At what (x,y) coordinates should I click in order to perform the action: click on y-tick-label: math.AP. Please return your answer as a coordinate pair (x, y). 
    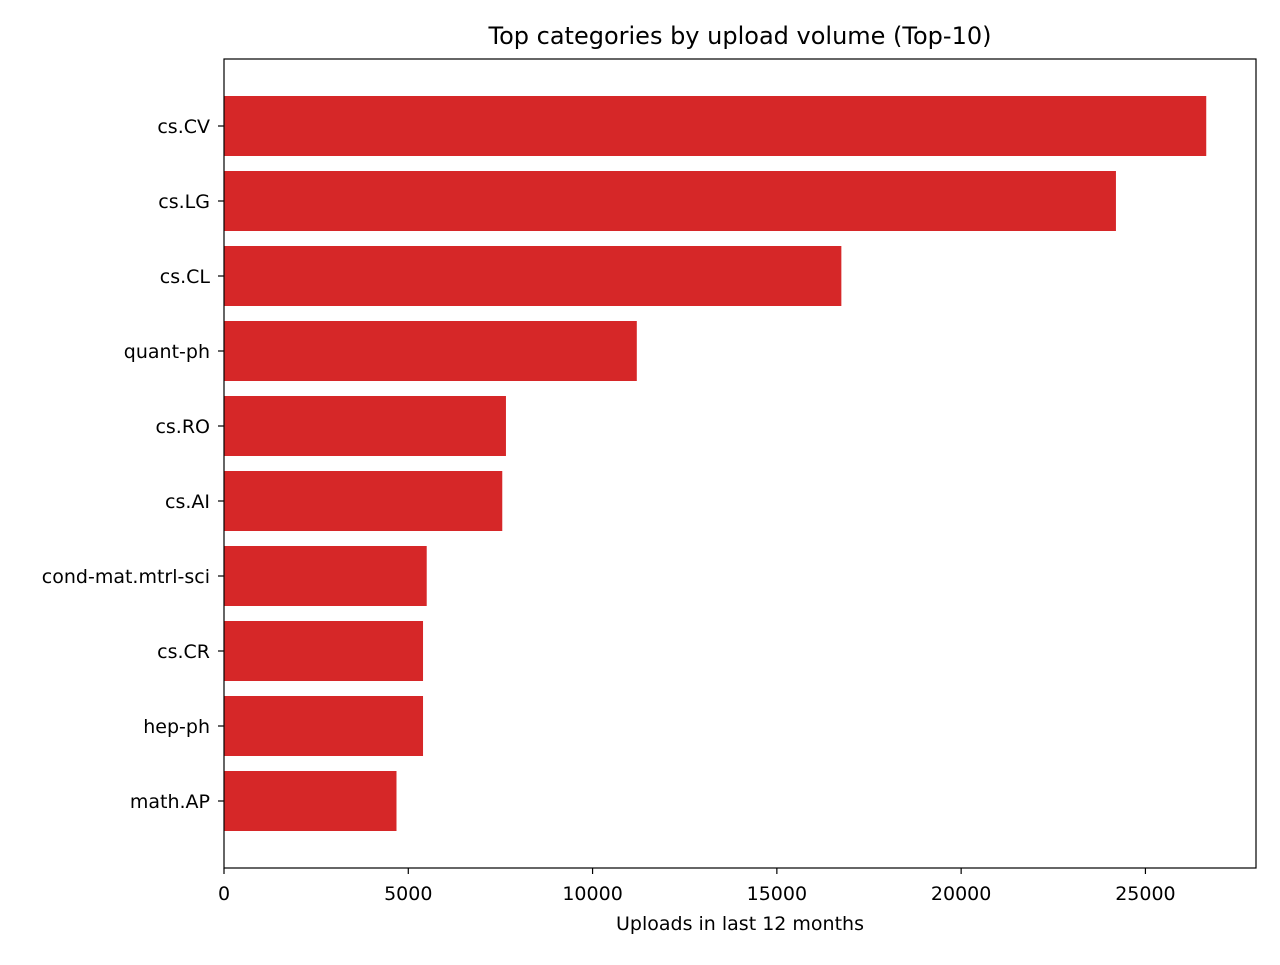
    Looking at the image, I should click on (170, 802).